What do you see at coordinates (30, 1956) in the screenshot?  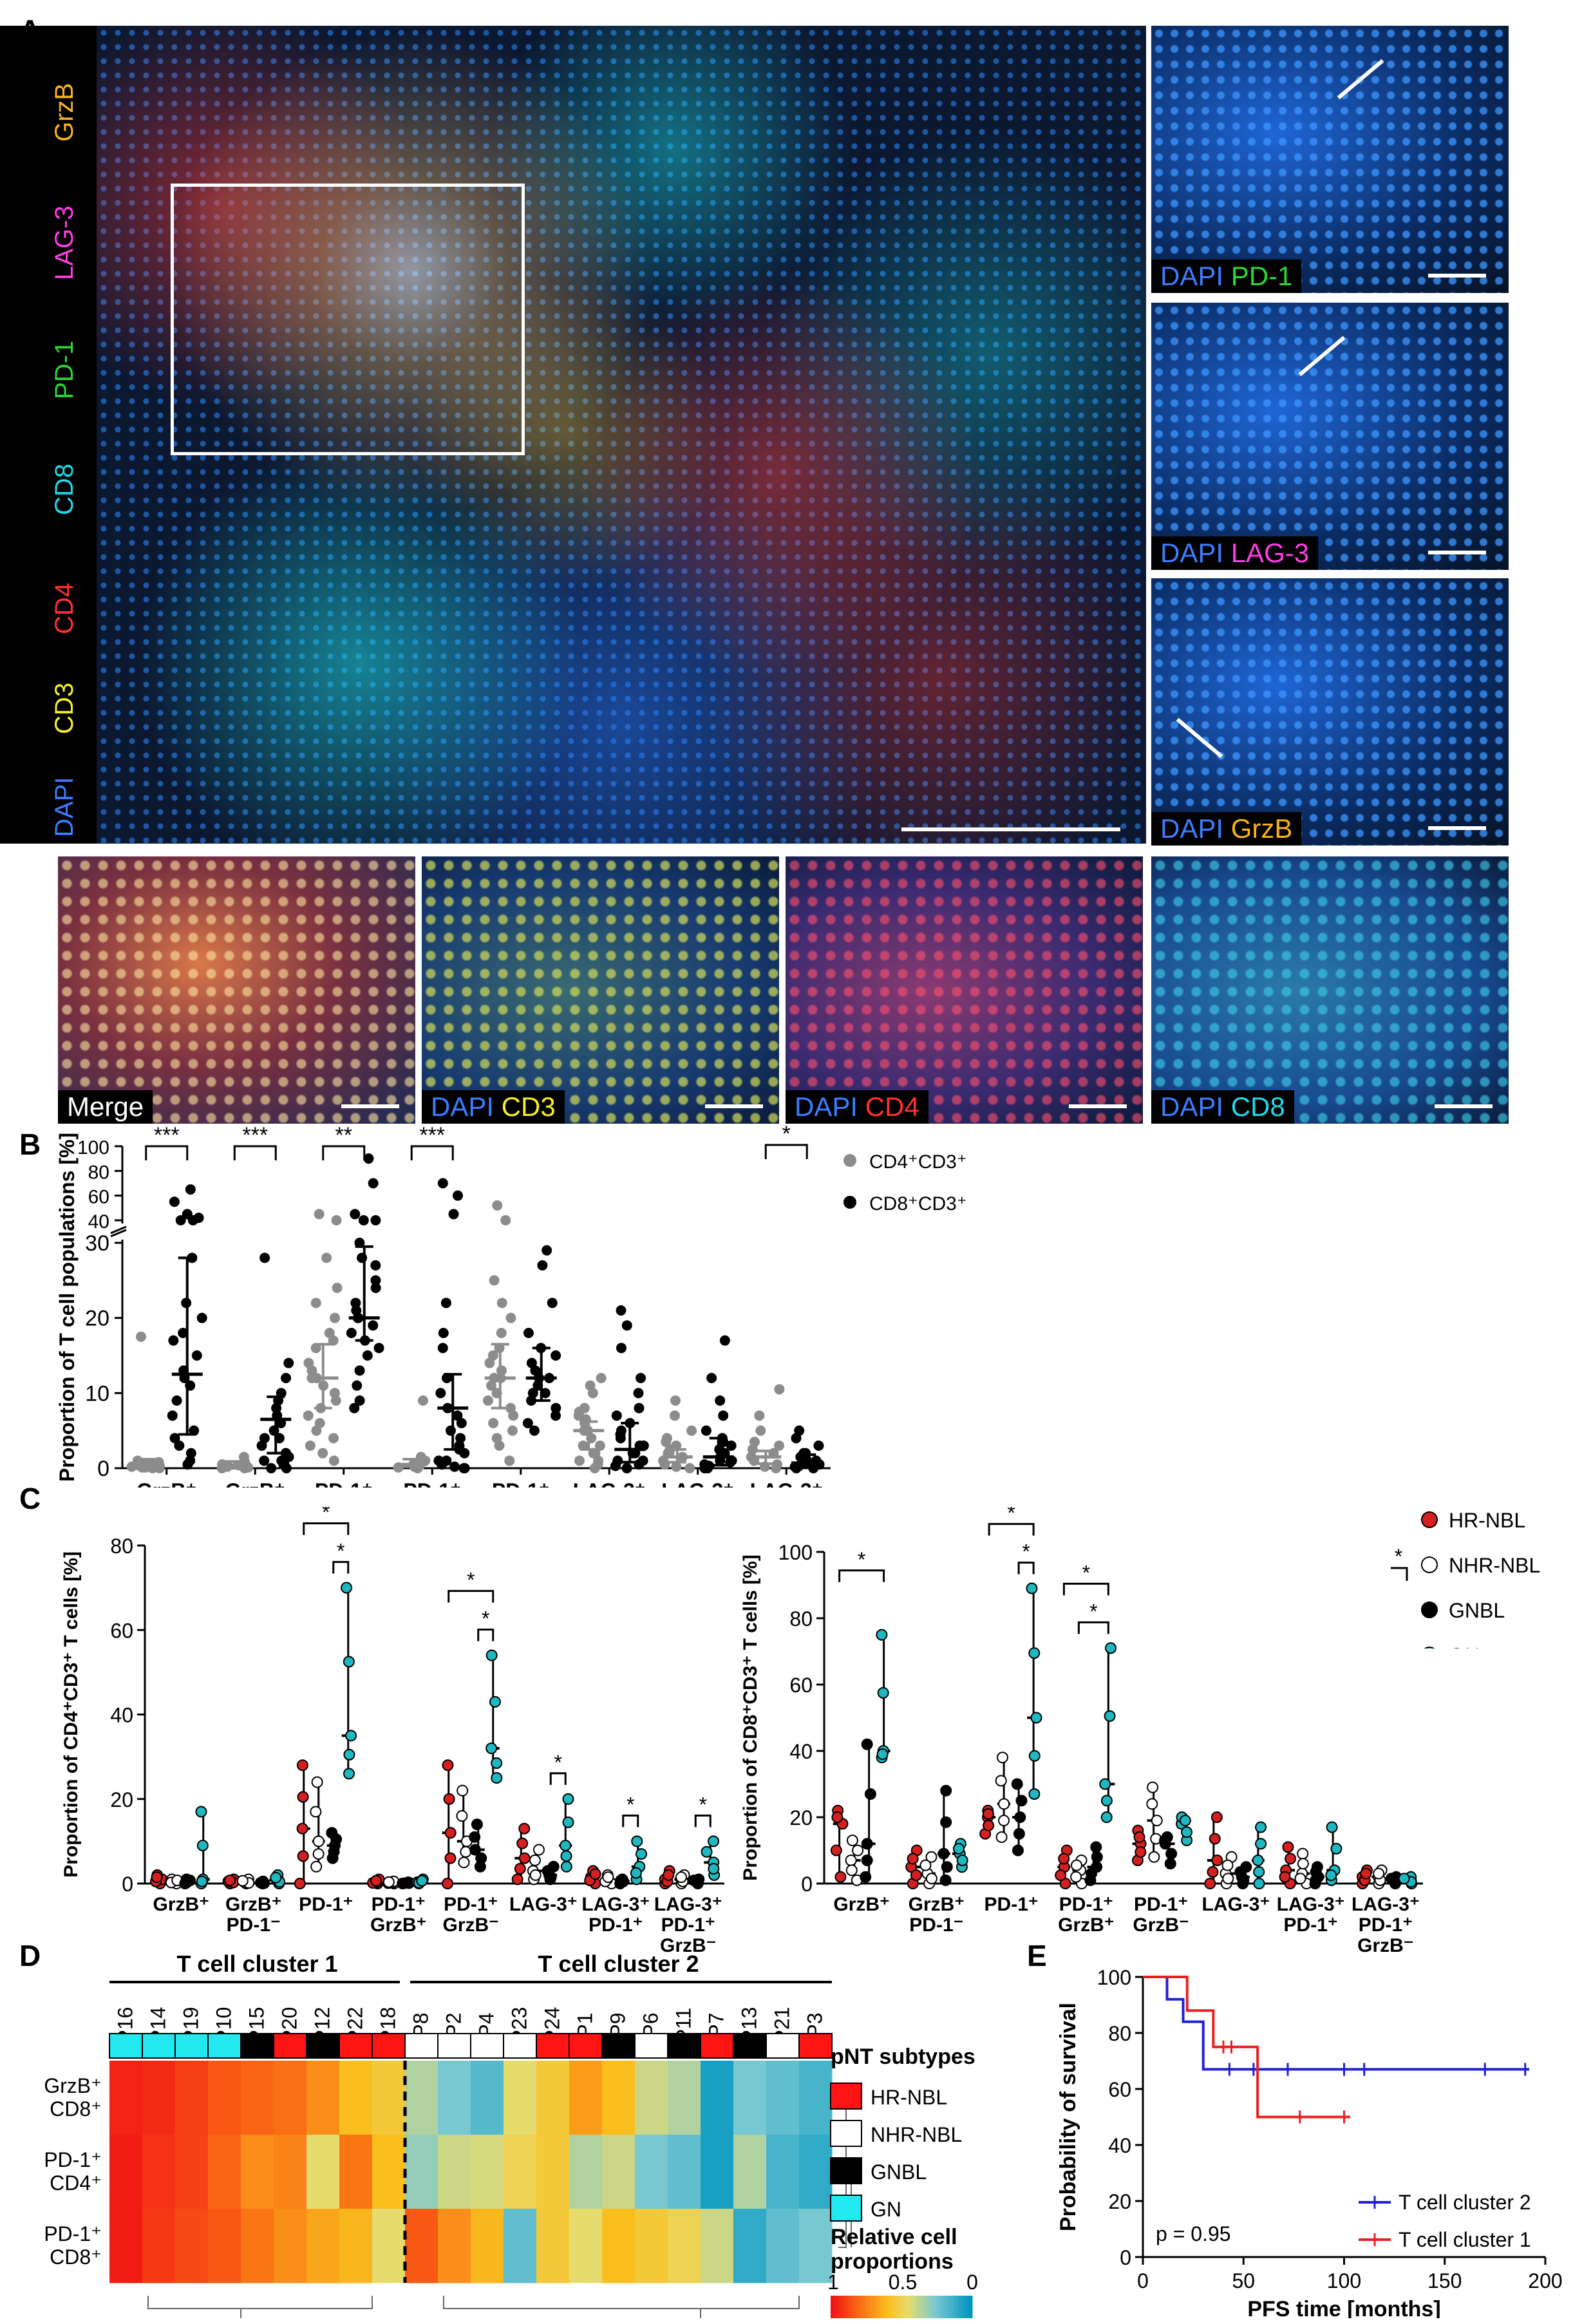 I see `panel-label-d: D` at bounding box center [30, 1956].